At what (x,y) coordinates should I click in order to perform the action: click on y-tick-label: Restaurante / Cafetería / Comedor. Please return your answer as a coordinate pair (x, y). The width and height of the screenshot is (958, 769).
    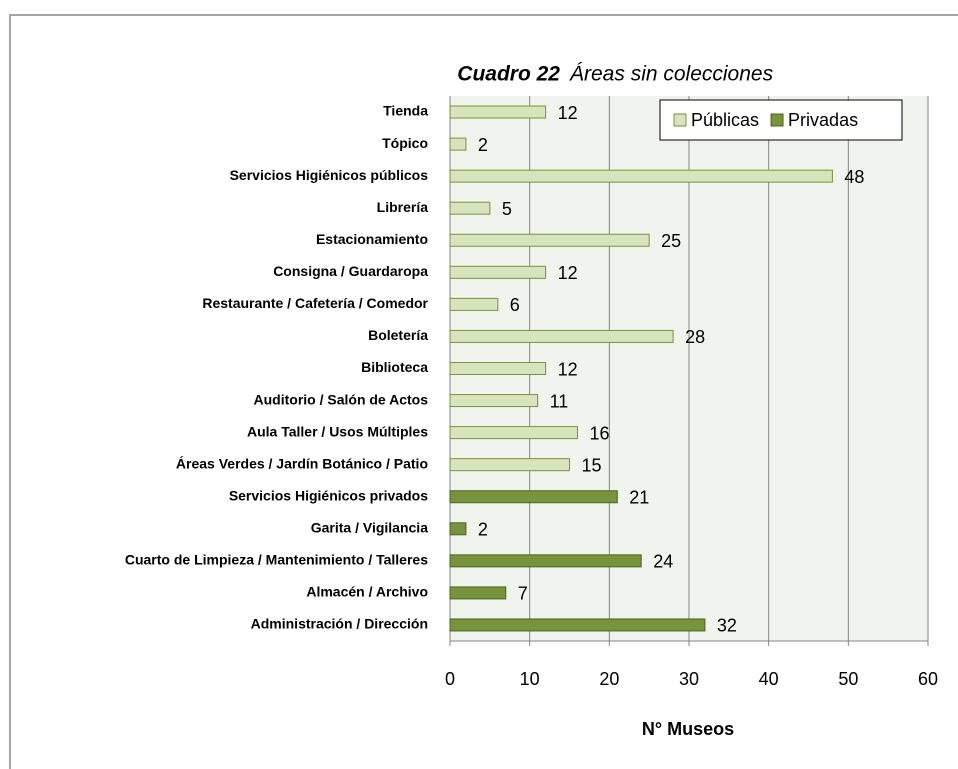
    Looking at the image, I should click on (315, 303).